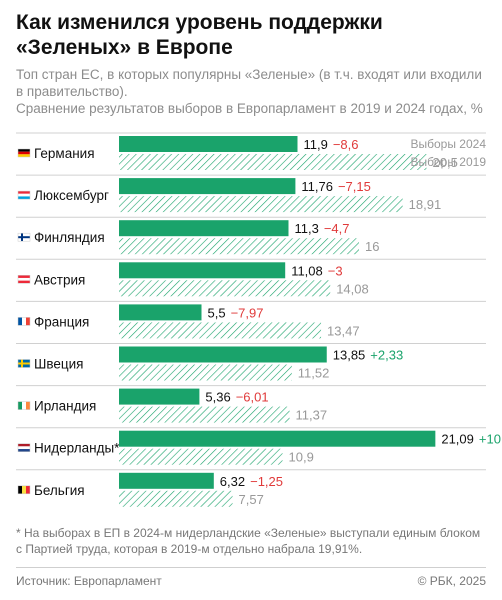 Image resolution: width=502 pixels, height=600 pixels. I want to click on value-label-2024: 5,5, so click(217, 312).